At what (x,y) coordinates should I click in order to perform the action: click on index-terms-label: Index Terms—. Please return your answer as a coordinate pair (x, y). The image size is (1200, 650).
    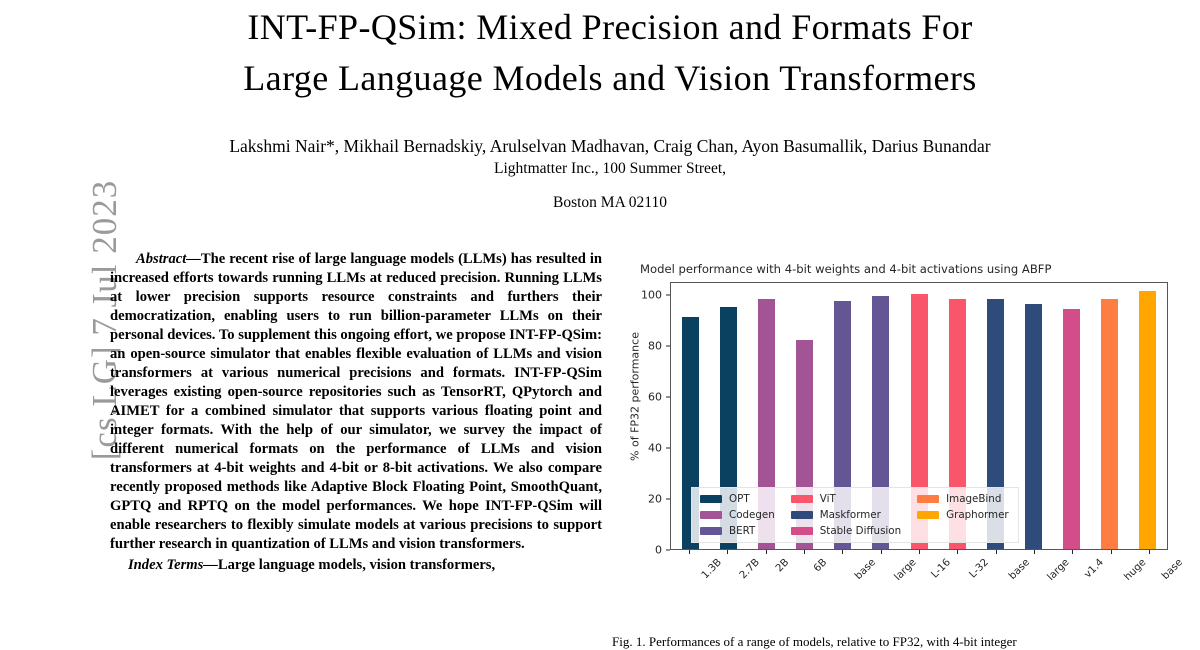
    Looking at the image, I should click on (173, 564).